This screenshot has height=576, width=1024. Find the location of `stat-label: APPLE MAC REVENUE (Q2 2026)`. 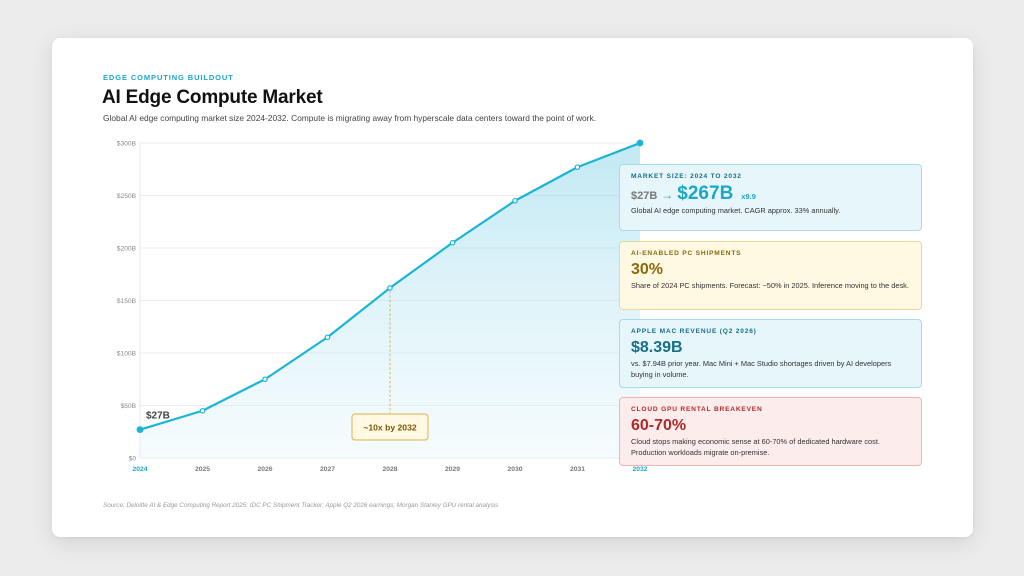

stat-label: APPLE MAC REVENUE (Q2 2026) is located at coordinates (694, 331).